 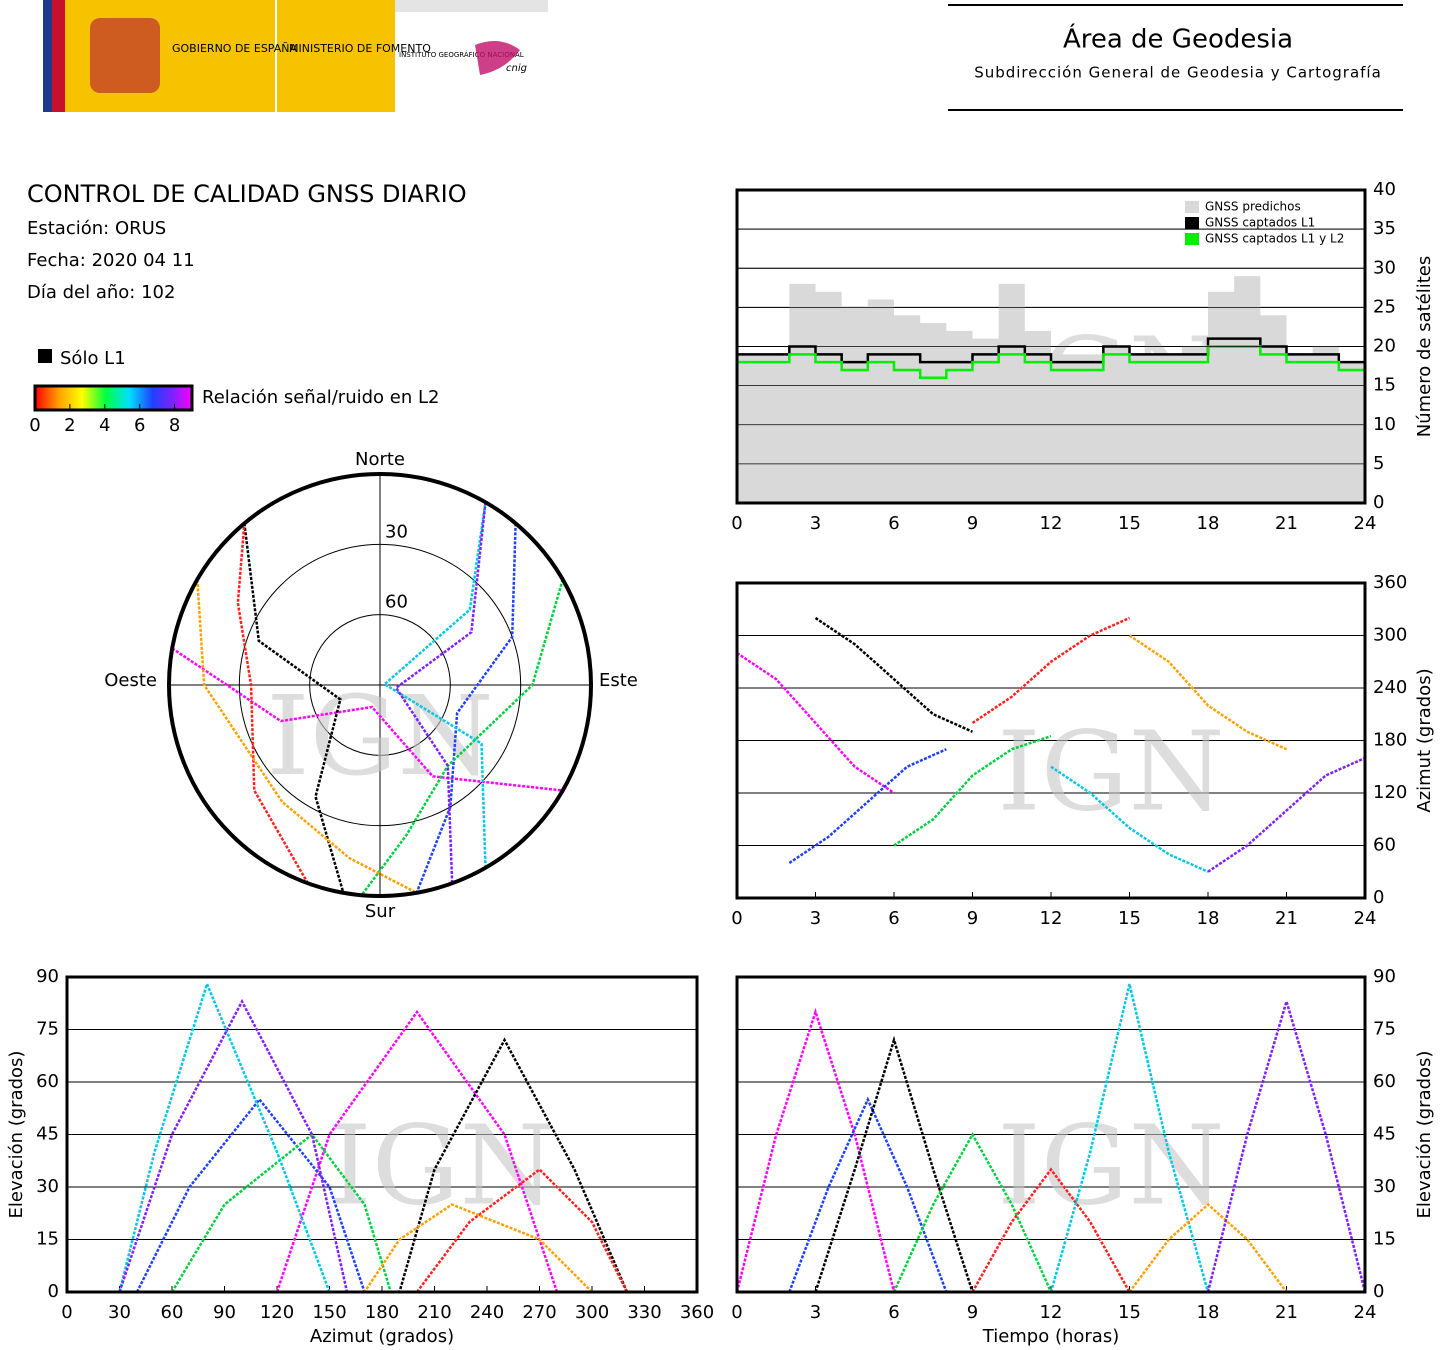 I want to click on horizon, so click(x=380, y=685).